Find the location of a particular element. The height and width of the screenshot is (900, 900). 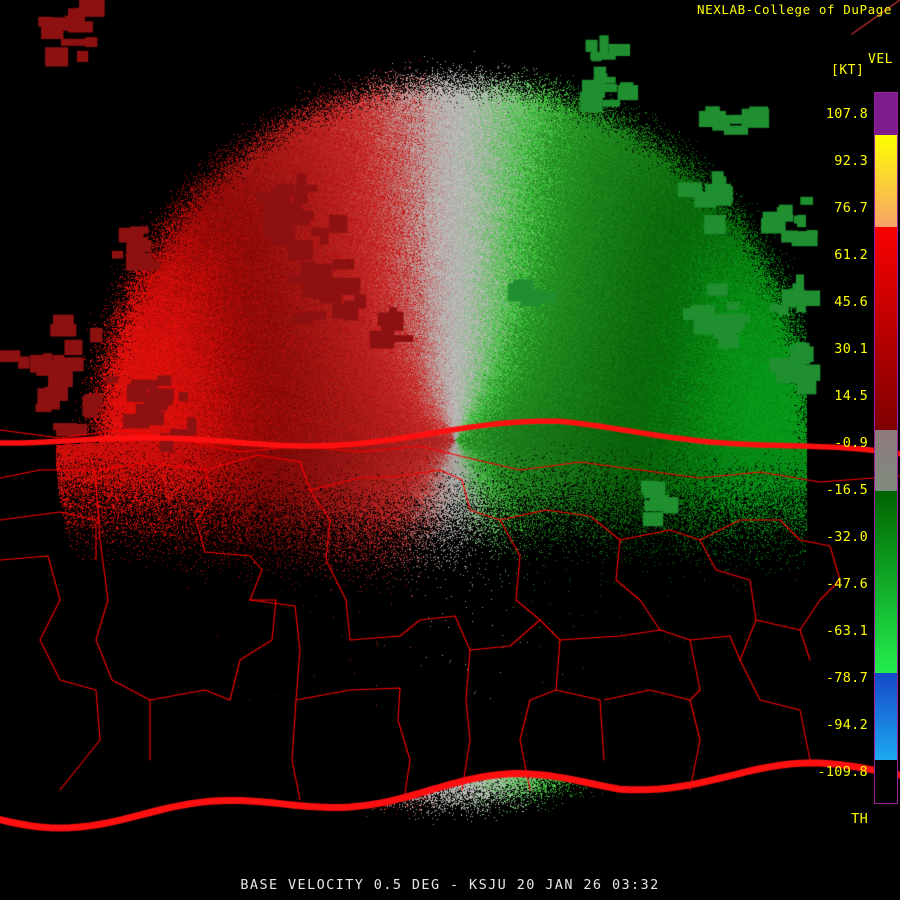

colorbar-tick-301: 30.1 is located at coordinates (851, 349).